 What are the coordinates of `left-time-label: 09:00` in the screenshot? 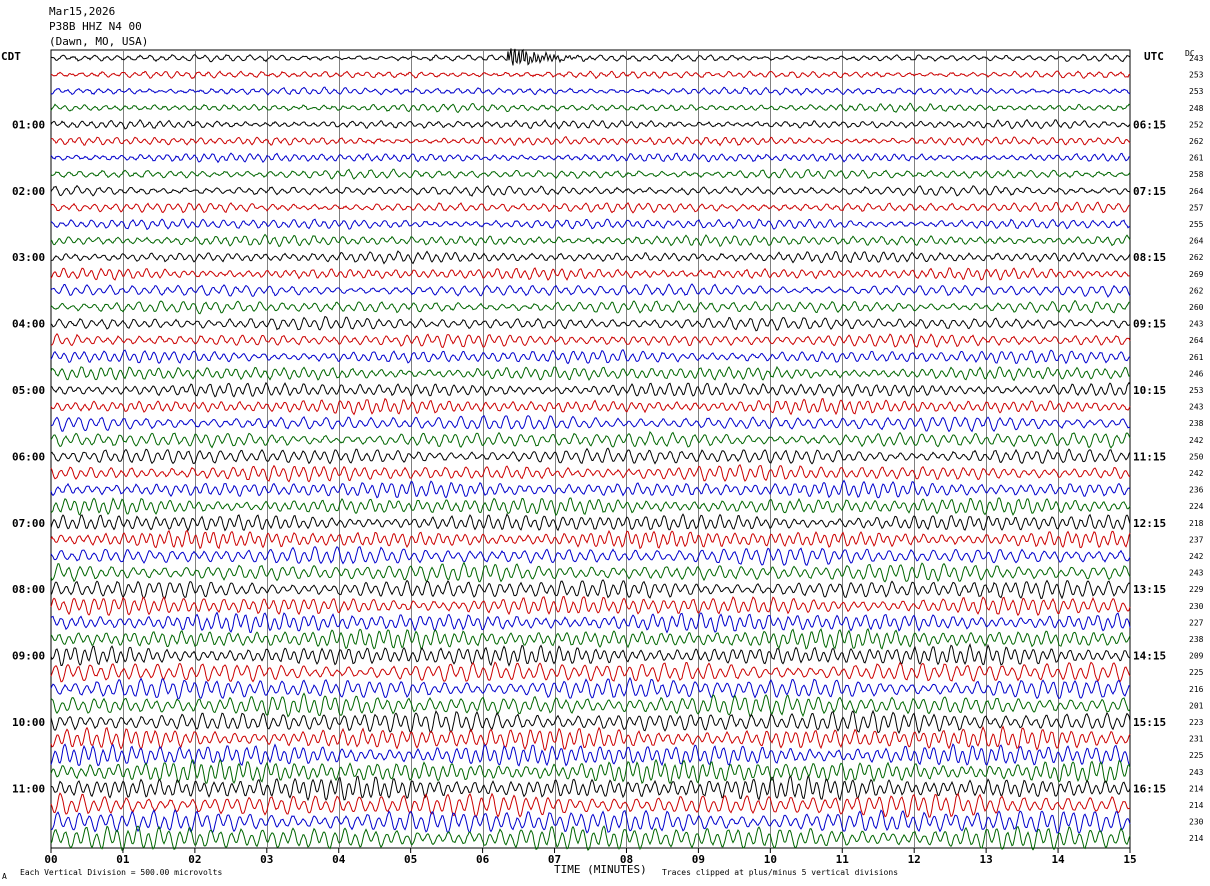 It's located at (28, 656).